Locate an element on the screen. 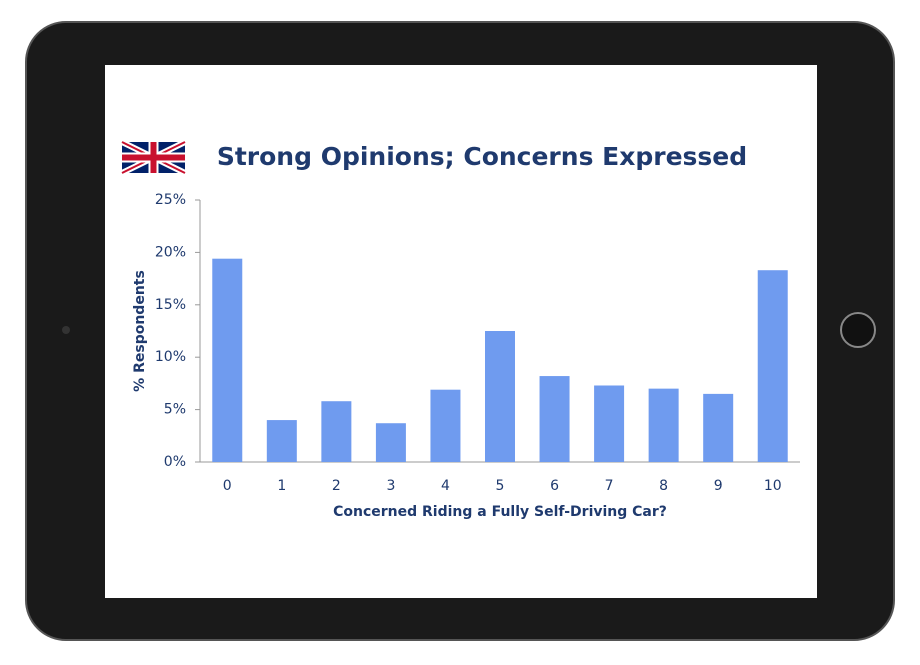 This screenshot has height=665, width=920. x-tick-label: 5 is located at coordinates (500, 486).